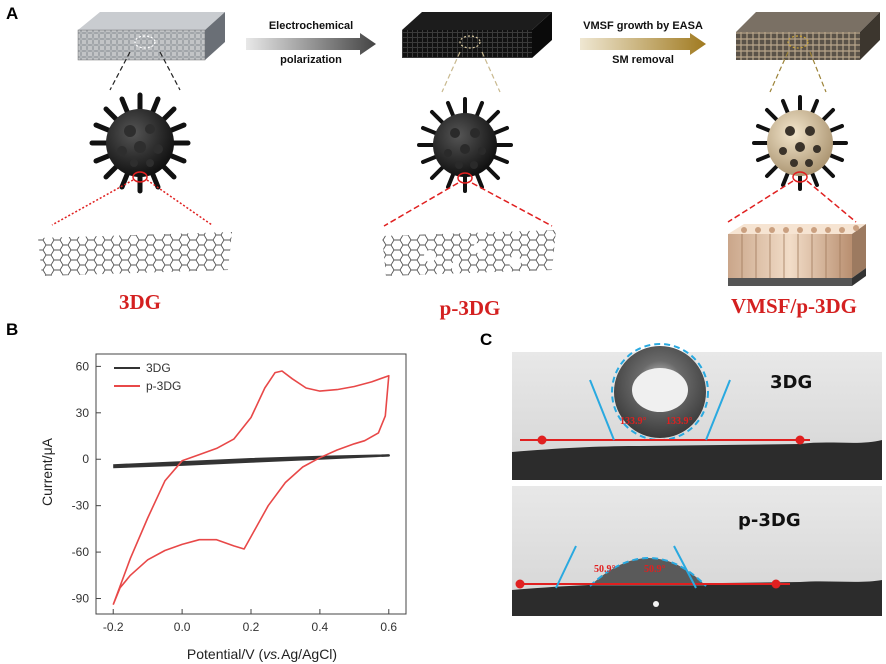 This screenshot has width=886, height=664. I want to click on angle-right-3dg: 133.9°, so click(679, 421).